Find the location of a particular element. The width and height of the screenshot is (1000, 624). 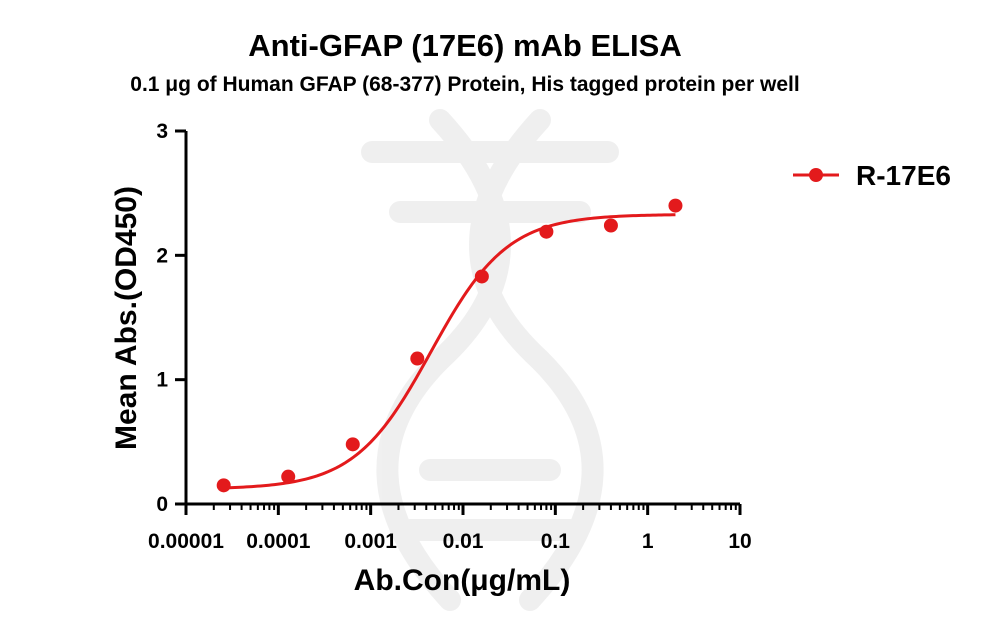

y-tick-label: 3 is located at coordinates (162, 131).